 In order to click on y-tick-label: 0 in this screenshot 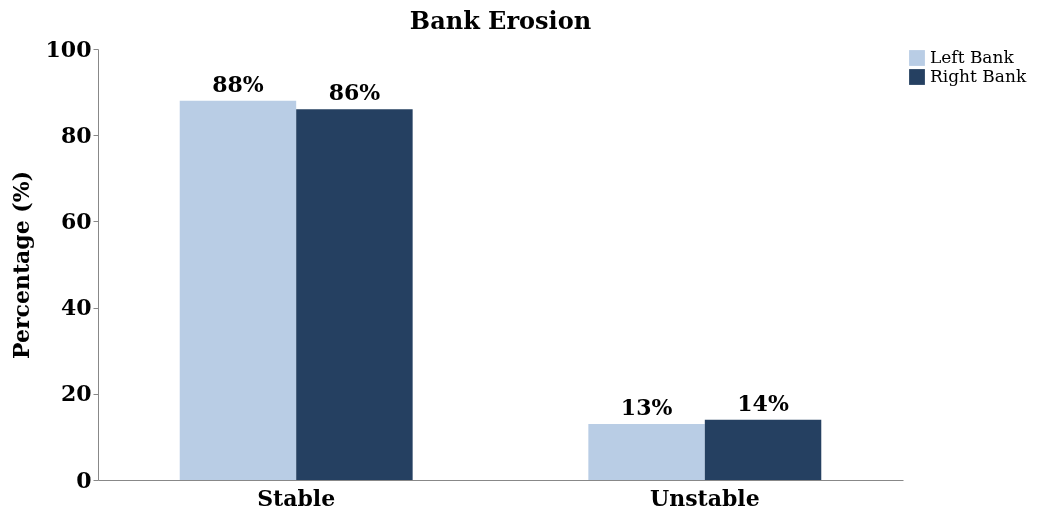, I will do `click(84, 479)`.